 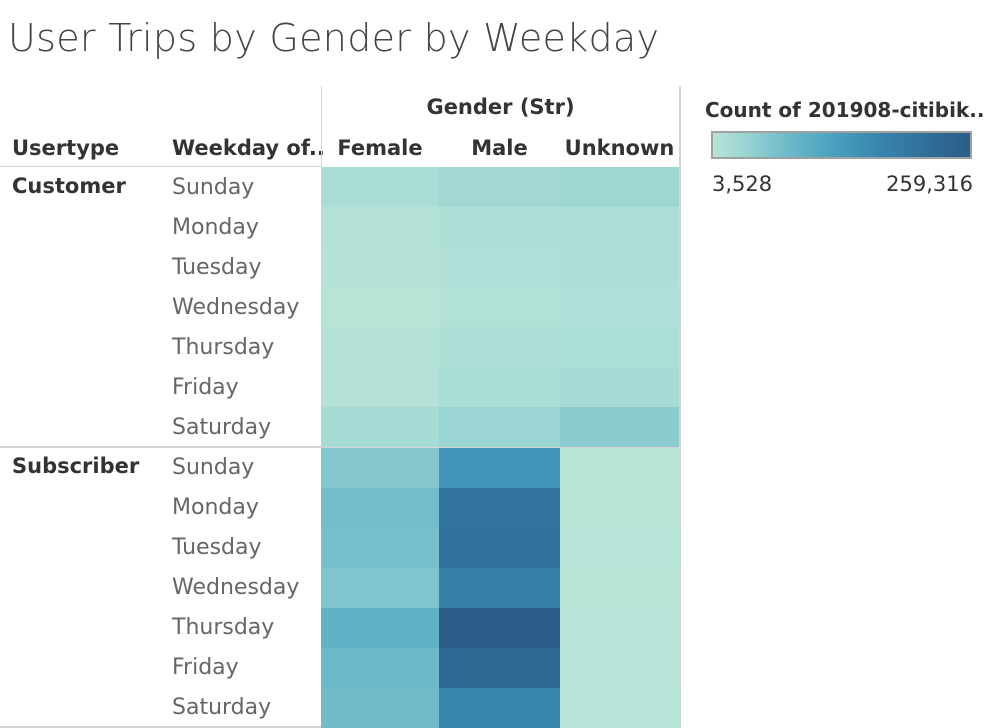 What do you see at coordinates (380, 508) in the screenshot?
I see `heatmap-cell-subscriber-monday-female` at bounding box center [380, 508].